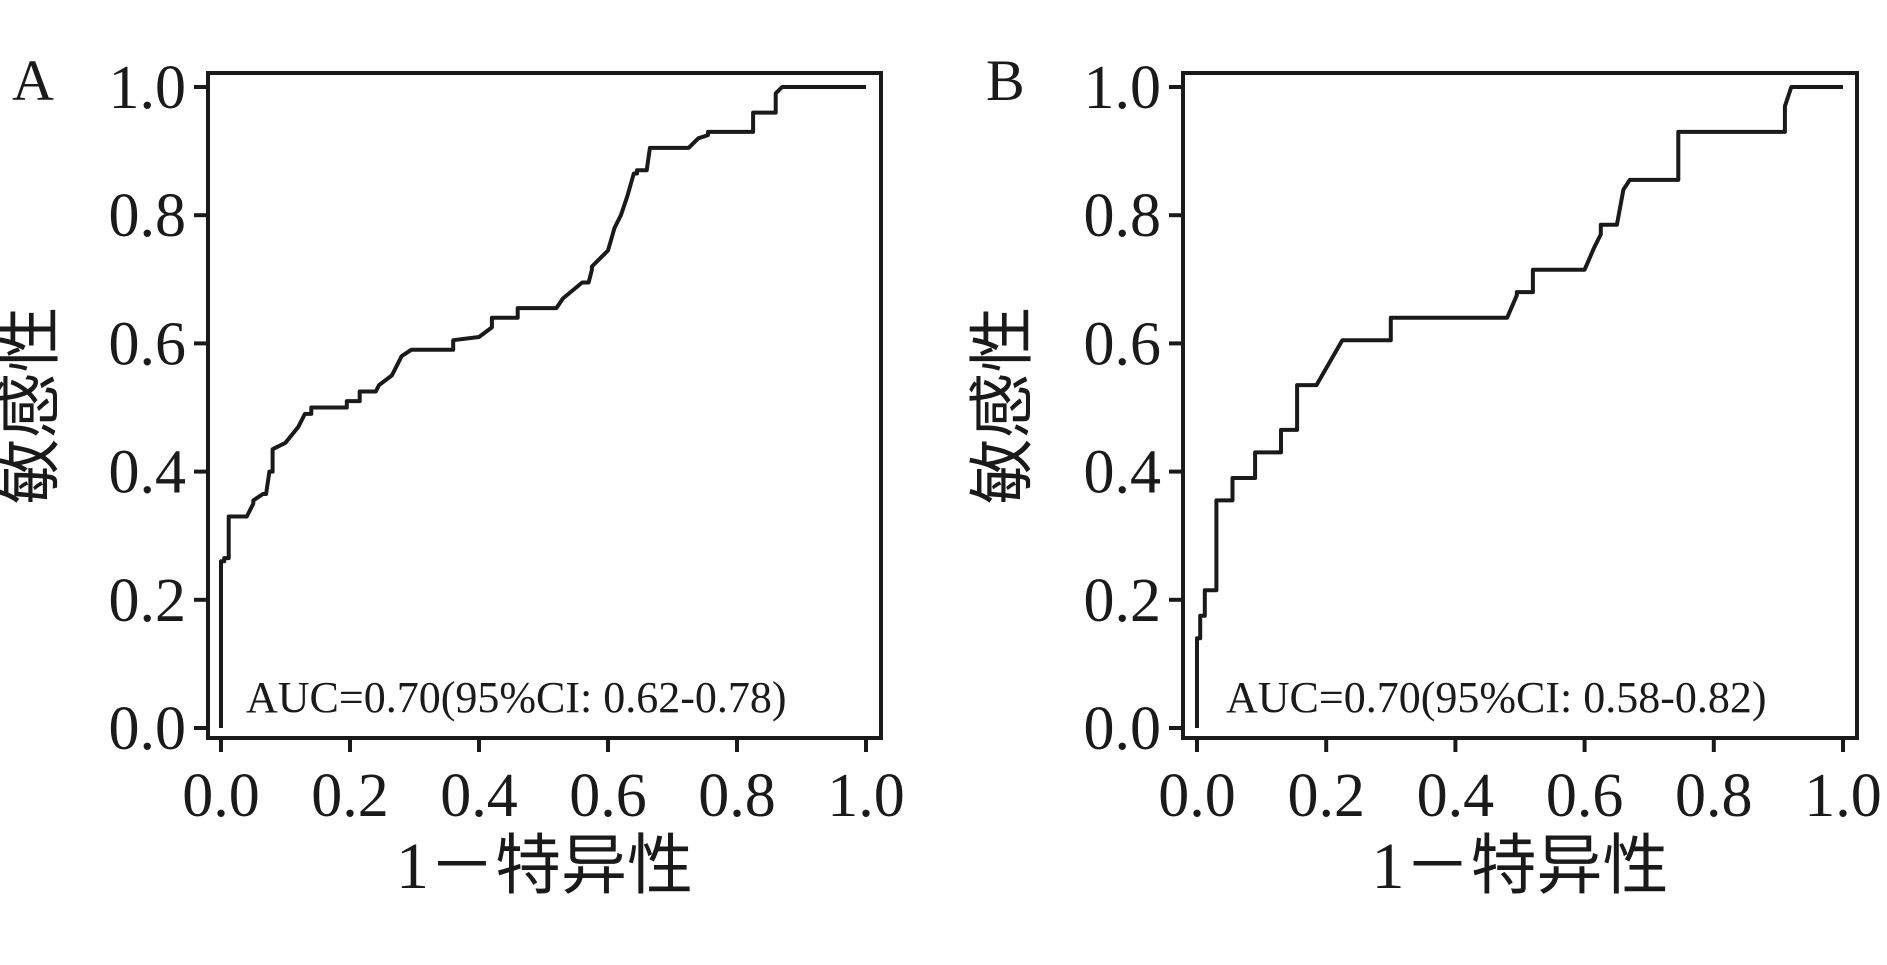  Describe the element at coordinates (33, 80) in the screenshot. I see `panel-label: A` at that location.